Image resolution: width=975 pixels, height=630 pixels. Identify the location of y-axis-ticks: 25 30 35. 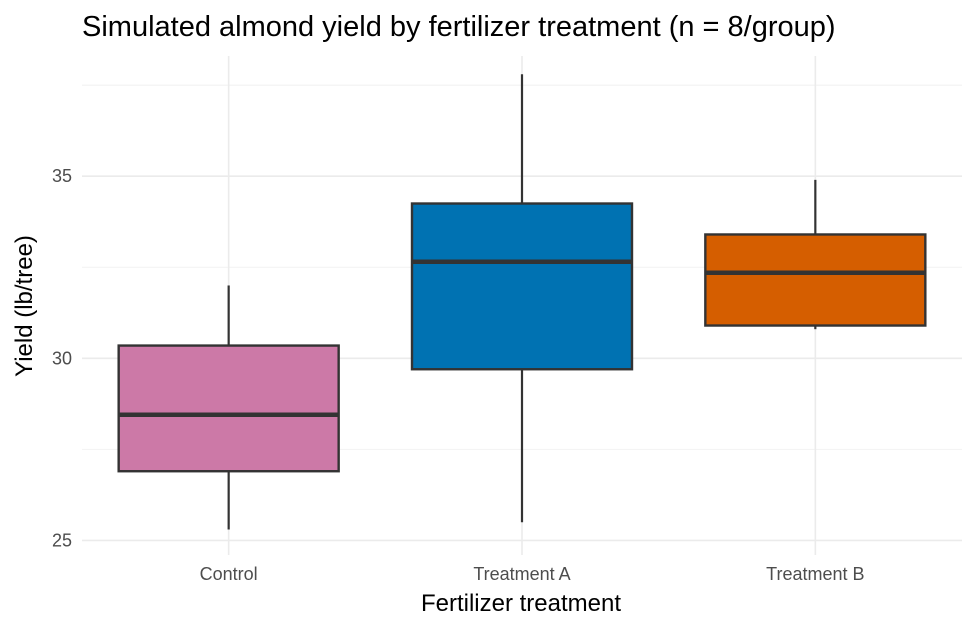
(62, 358).